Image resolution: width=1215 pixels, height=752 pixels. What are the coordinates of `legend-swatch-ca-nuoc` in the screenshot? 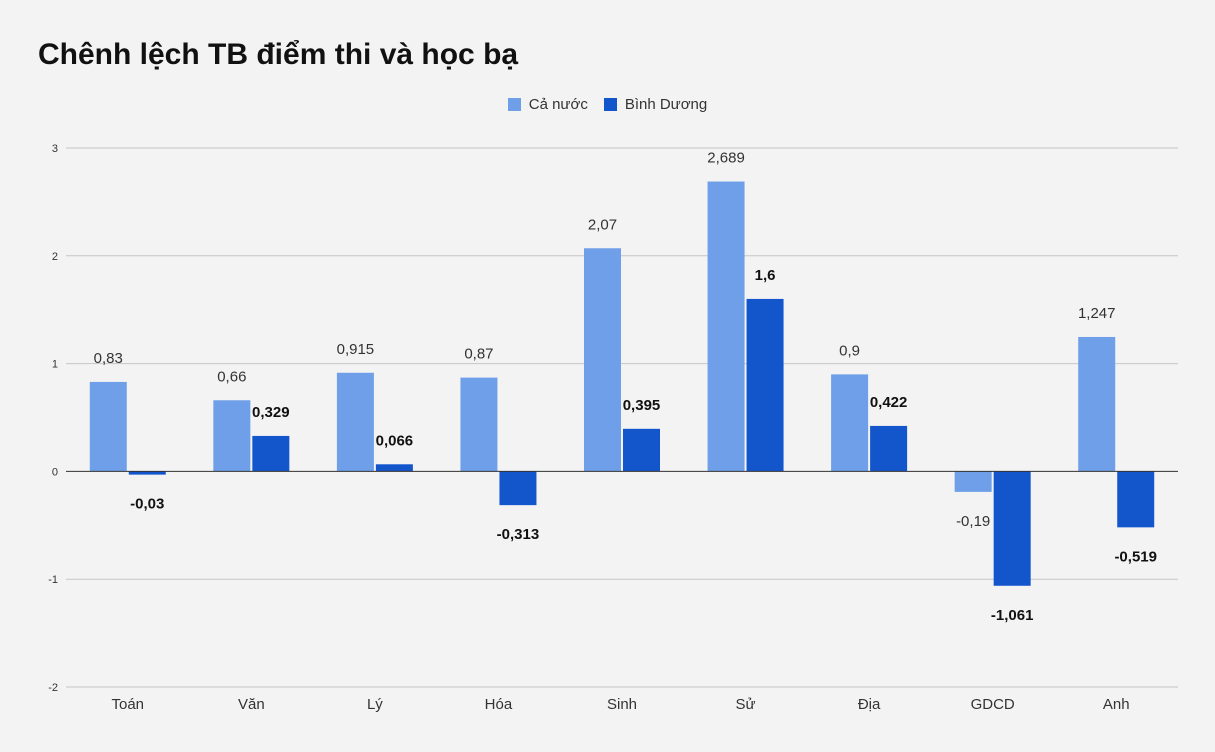 It's located at (514, 104).